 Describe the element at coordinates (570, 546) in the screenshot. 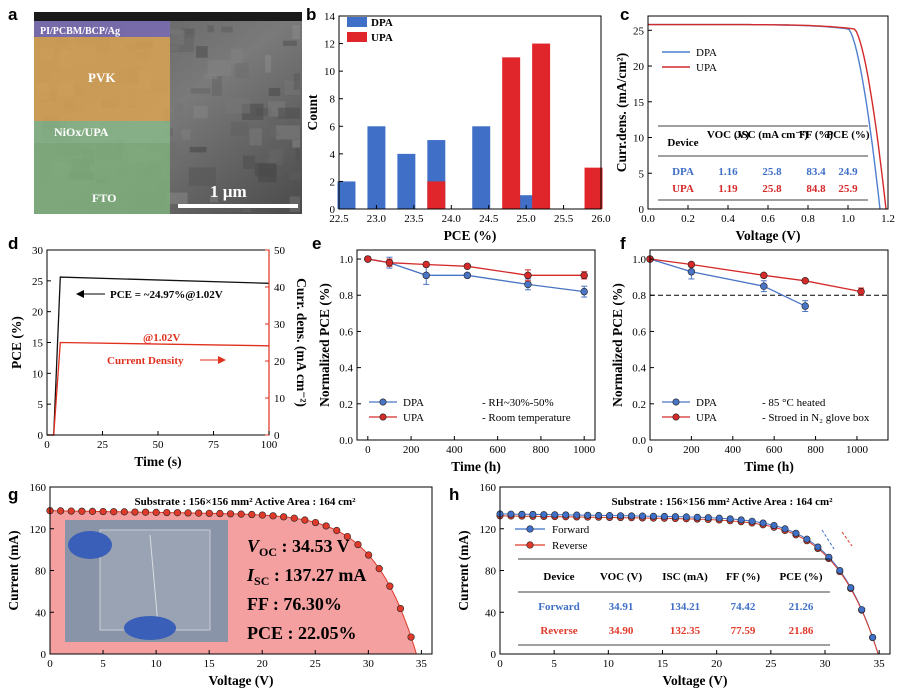

I see `legend-label: Reverse` at that location.